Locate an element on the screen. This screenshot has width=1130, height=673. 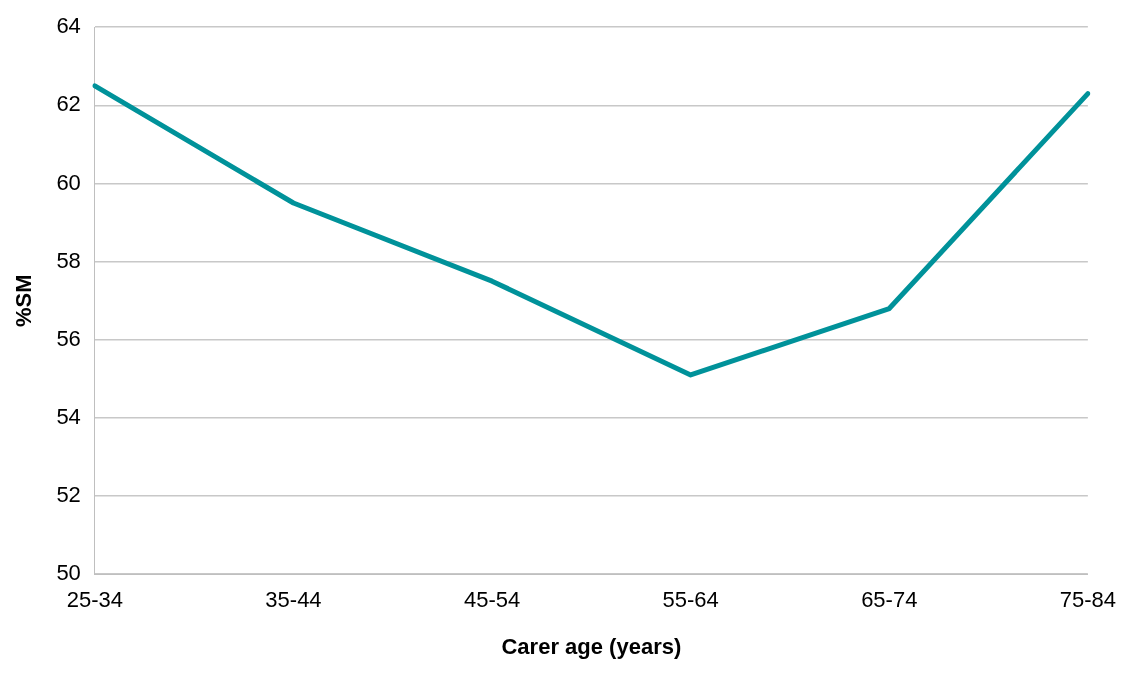
x-tick-label: 25-34 is located at coordinates (95, 600).